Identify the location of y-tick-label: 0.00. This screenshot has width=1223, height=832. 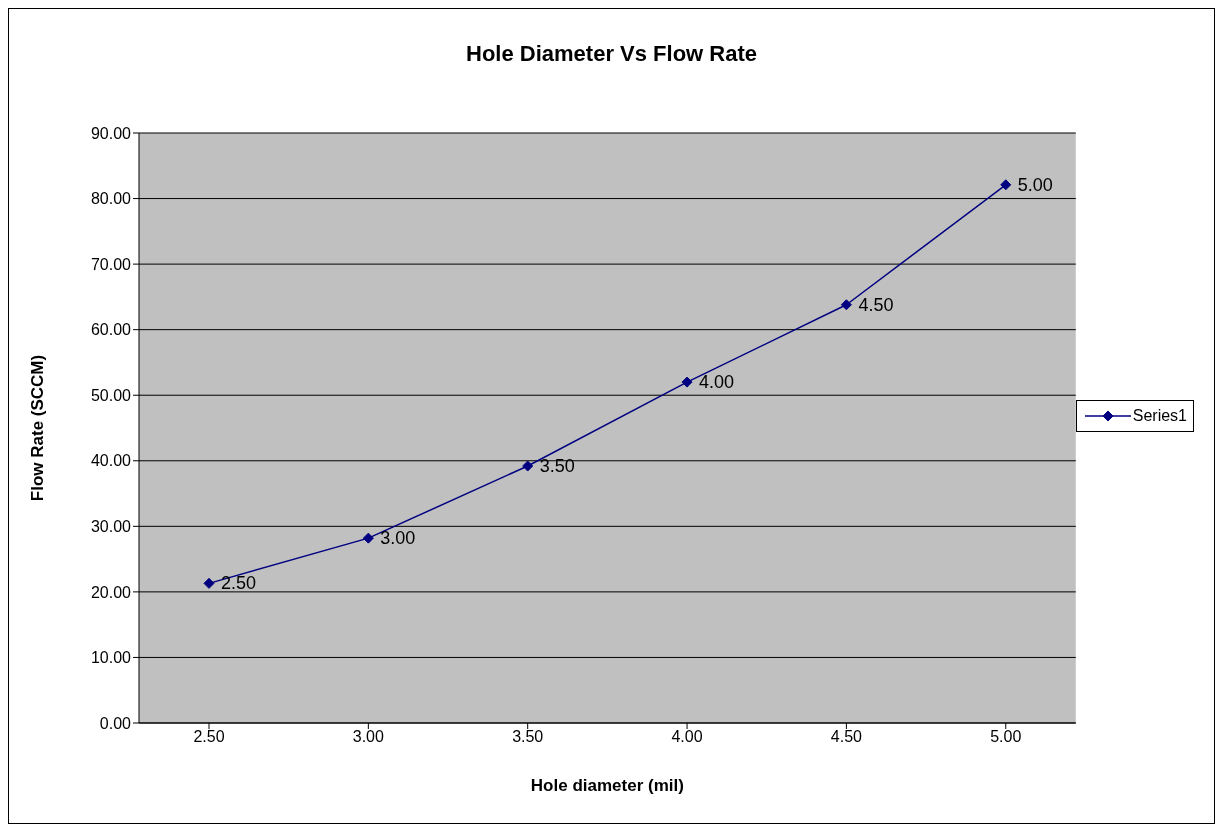
(115, 723).